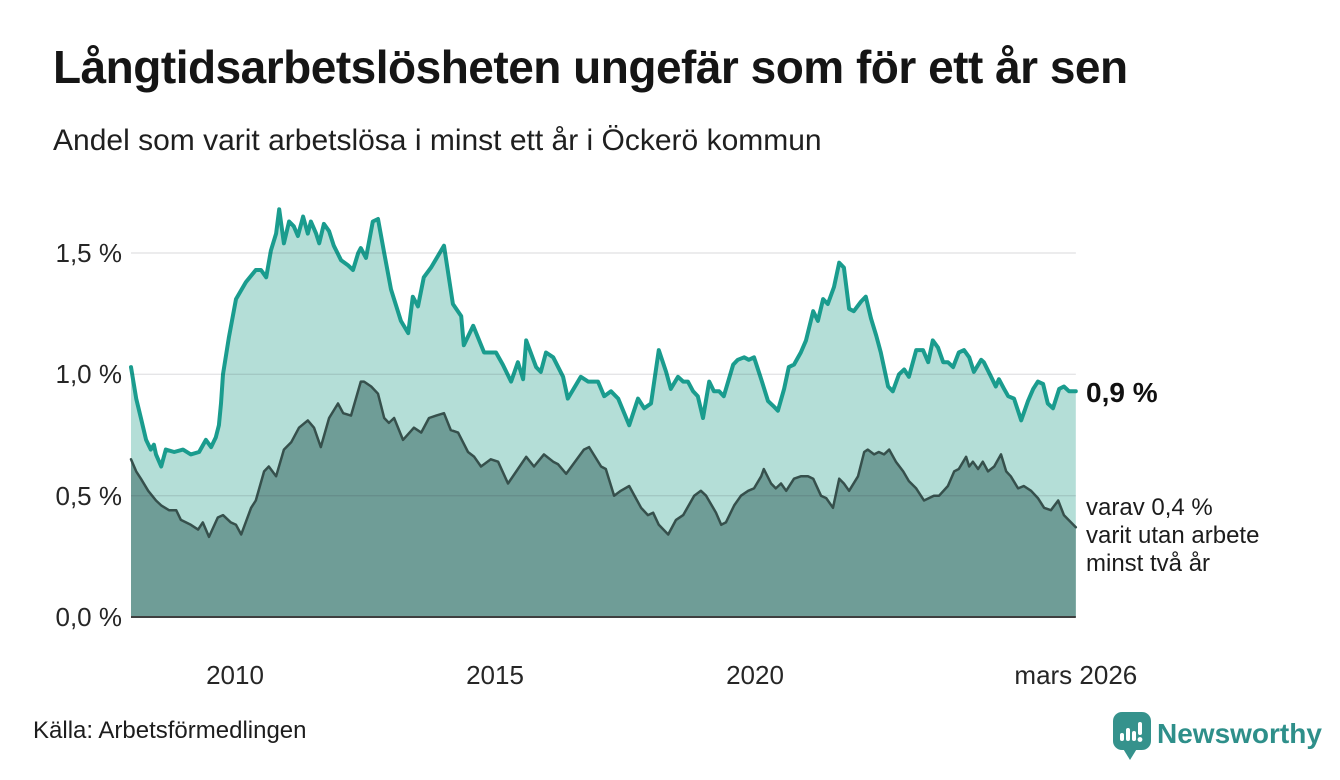  What do you see at coordinates (1149, 507) in the screenshot?
I see `annotation-line: varav 0,4 %` at bounding box center [1149, 507].